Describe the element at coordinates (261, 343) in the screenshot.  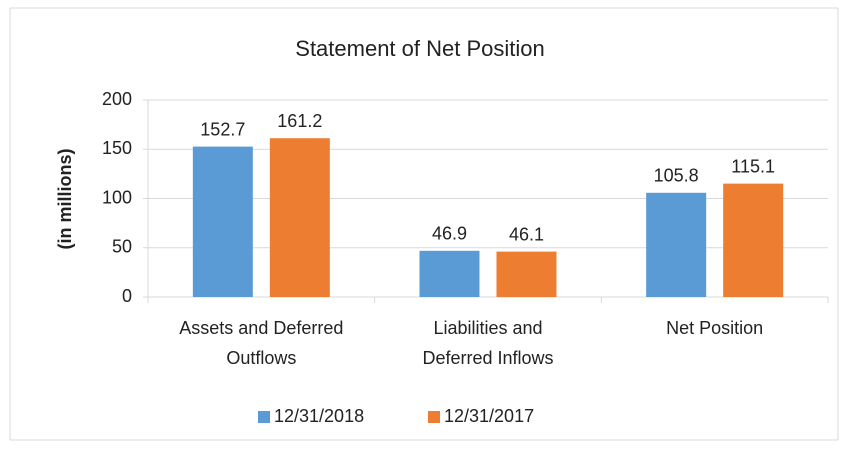
I see `x-tick-label: Assets and Deferred Outflows` at that location.